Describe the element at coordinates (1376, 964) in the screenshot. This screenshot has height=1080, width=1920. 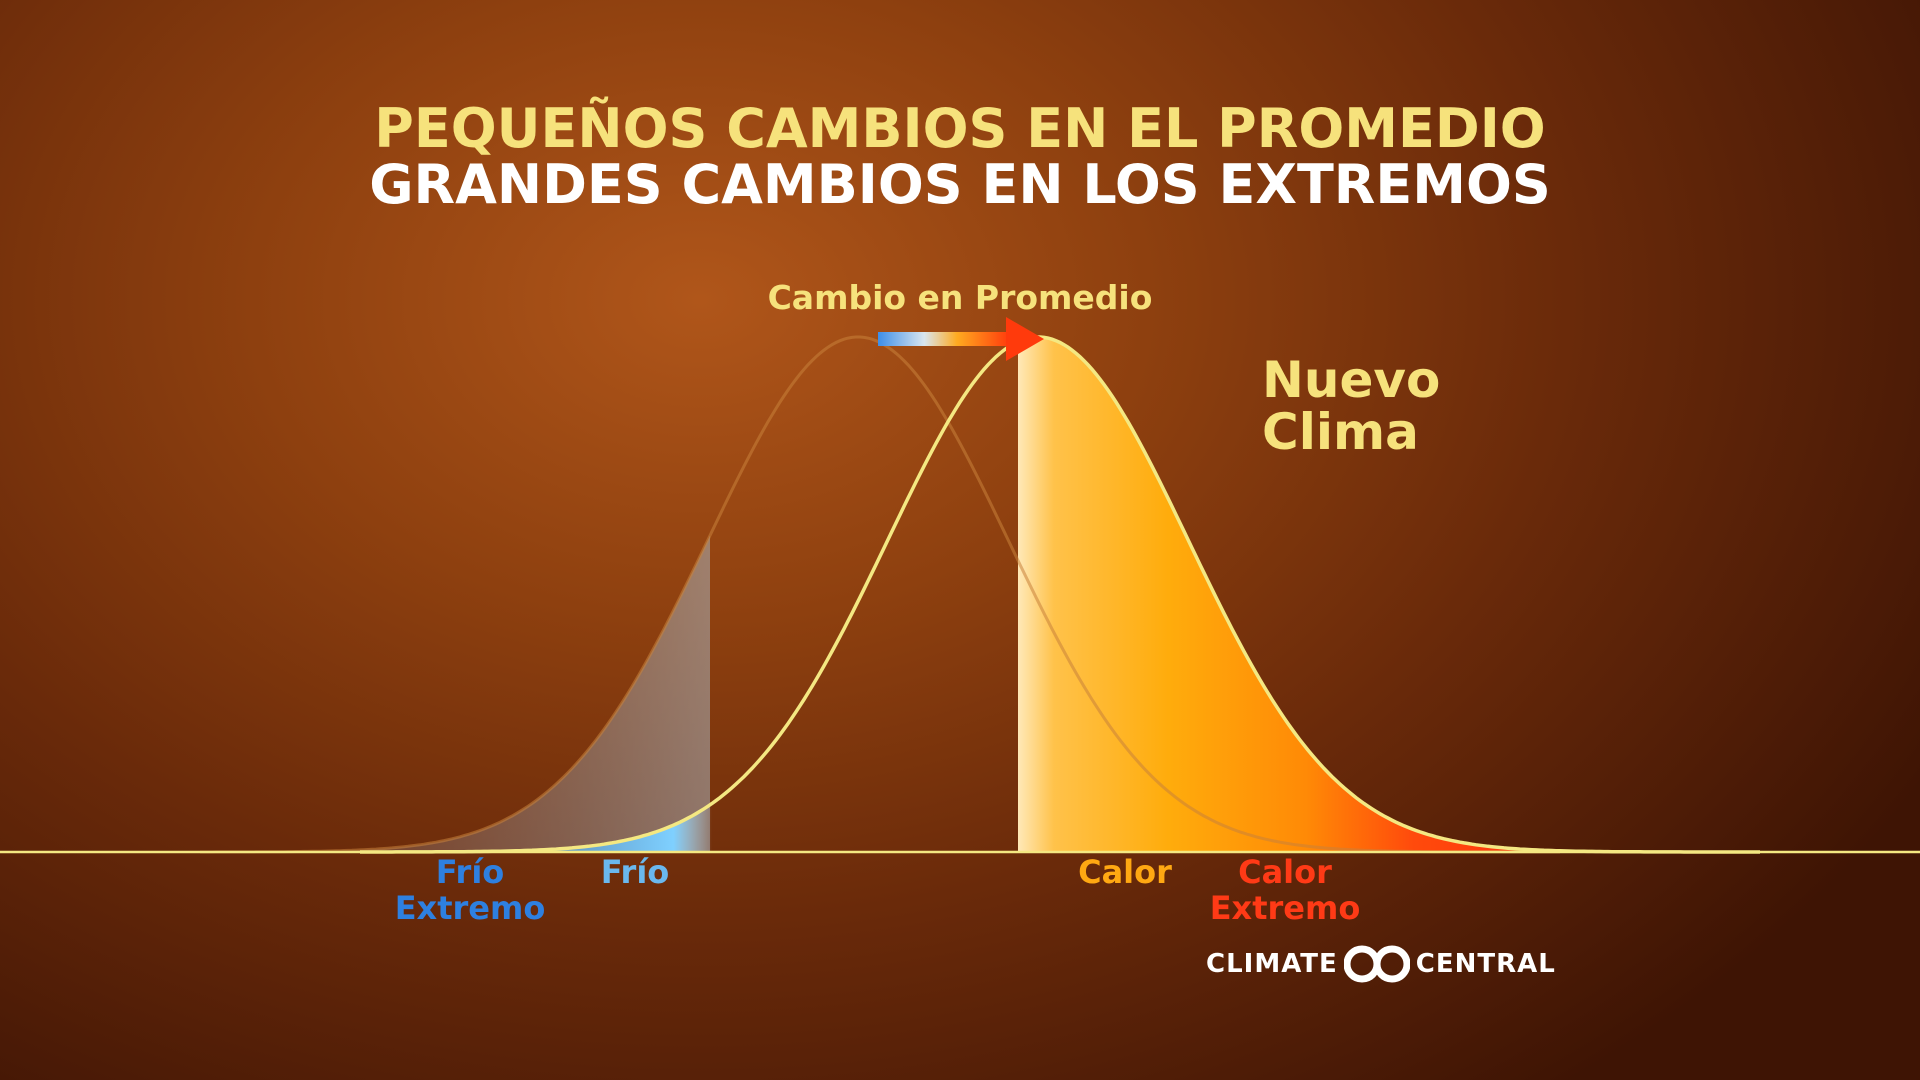
I see `climate-central-logo-icon` at that location.